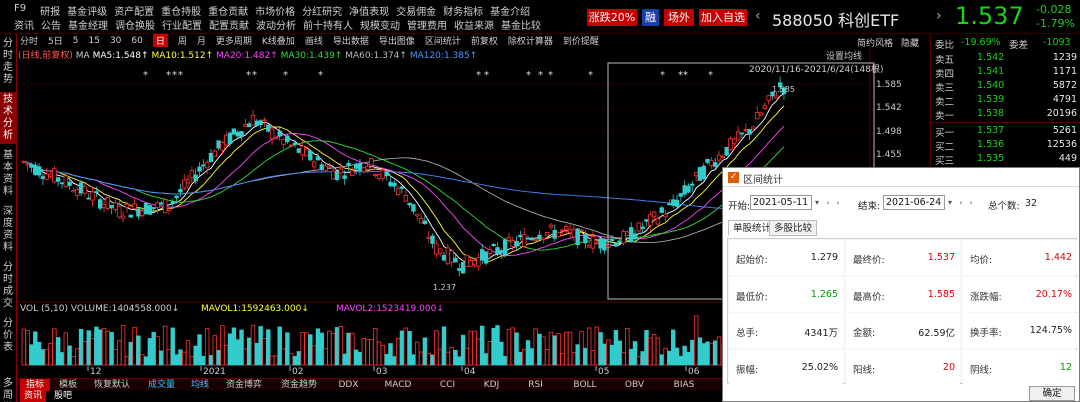  Describe the element at coordinates (137, 40) in the screenshot. I see `period-item: 60` at that location.